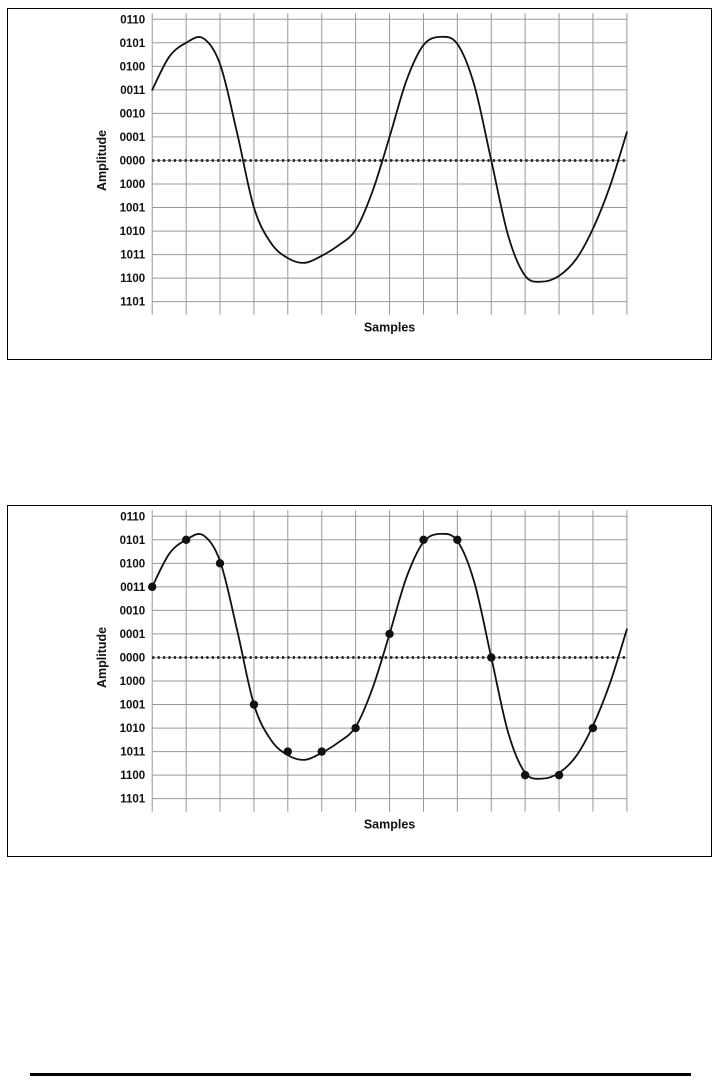  Describe the element at coordinates (360, 1074) in the screenshot. I see `footer-rule` at that location.